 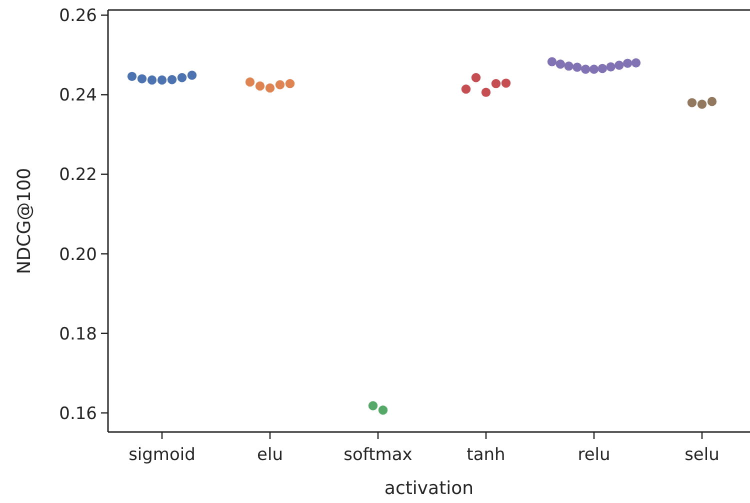 What do you see at coordinates (429, 488) in the screenshot?
I see `x-axis-title: activation` at bounding box center [429, 488].